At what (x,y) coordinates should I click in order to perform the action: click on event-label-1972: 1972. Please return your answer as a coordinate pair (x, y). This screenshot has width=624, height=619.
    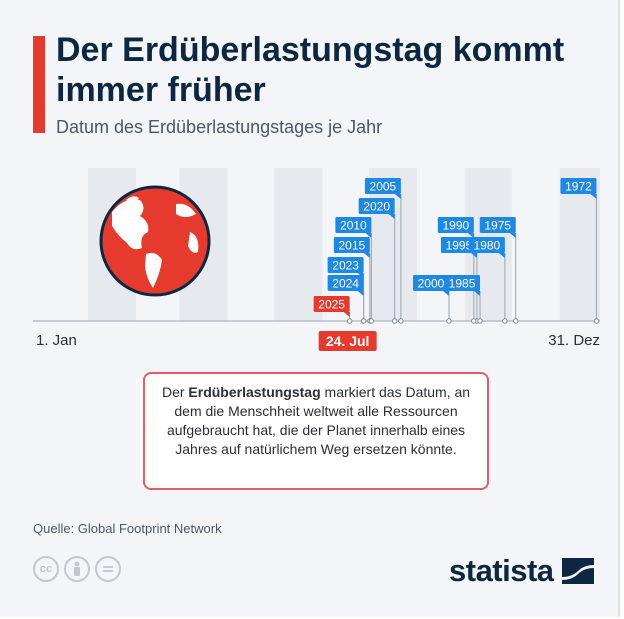
    Looking at the image, I should click on (578, 188).